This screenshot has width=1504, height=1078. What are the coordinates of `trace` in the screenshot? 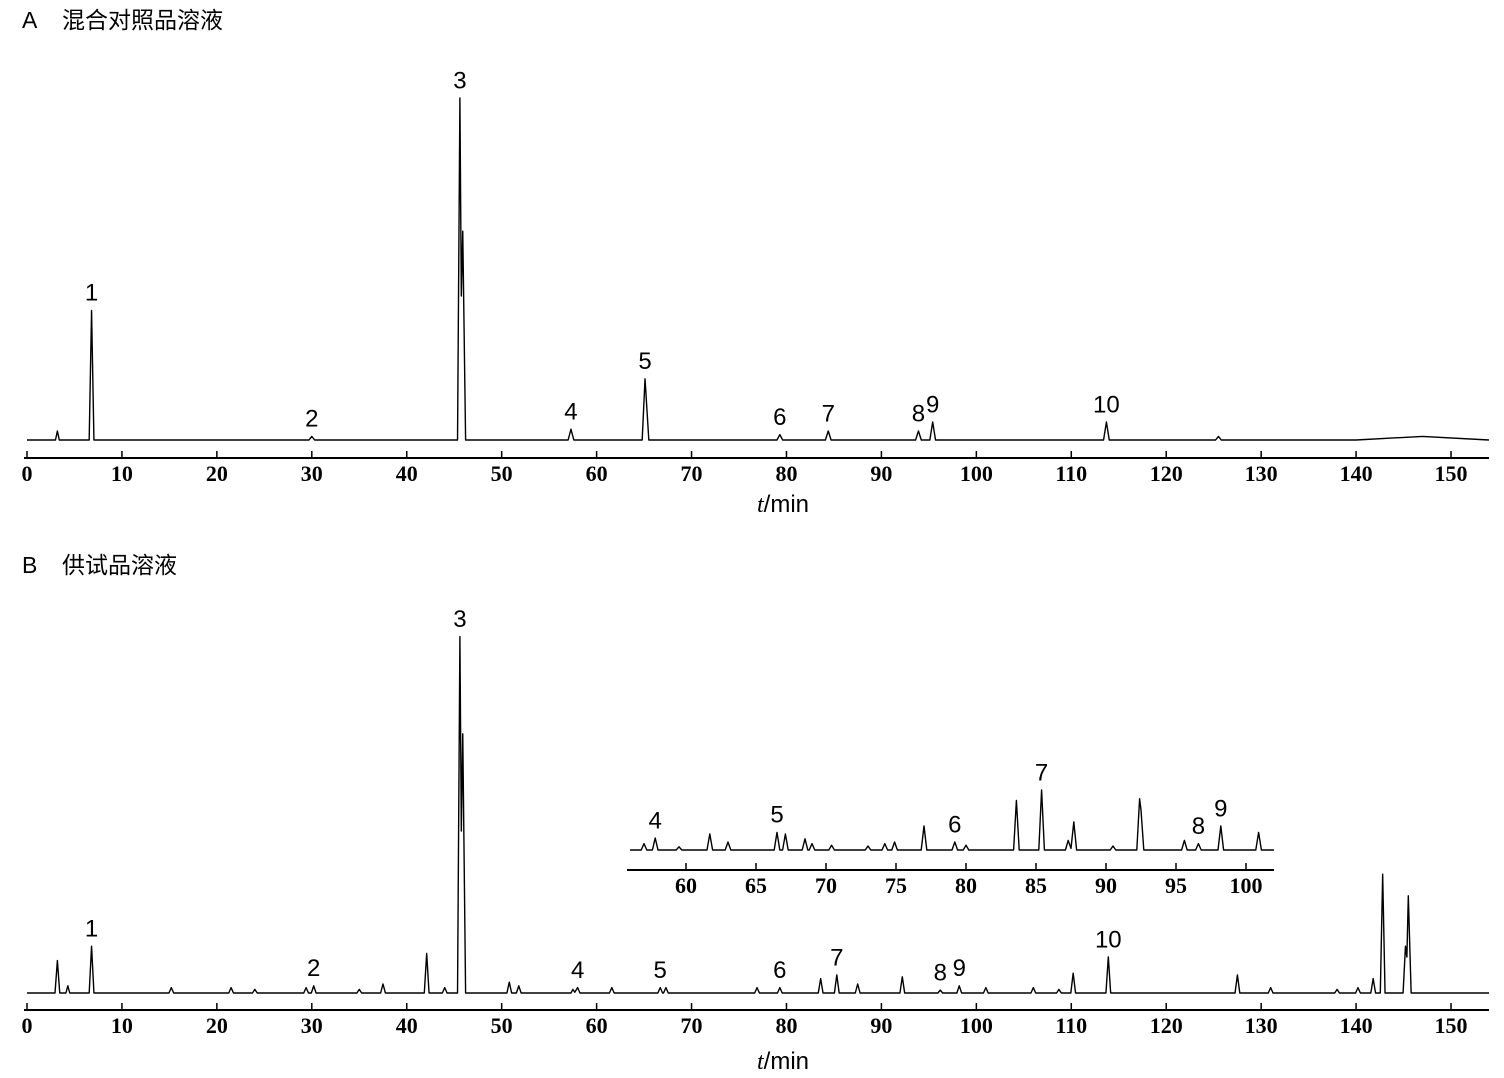 It's located at (952, 820).